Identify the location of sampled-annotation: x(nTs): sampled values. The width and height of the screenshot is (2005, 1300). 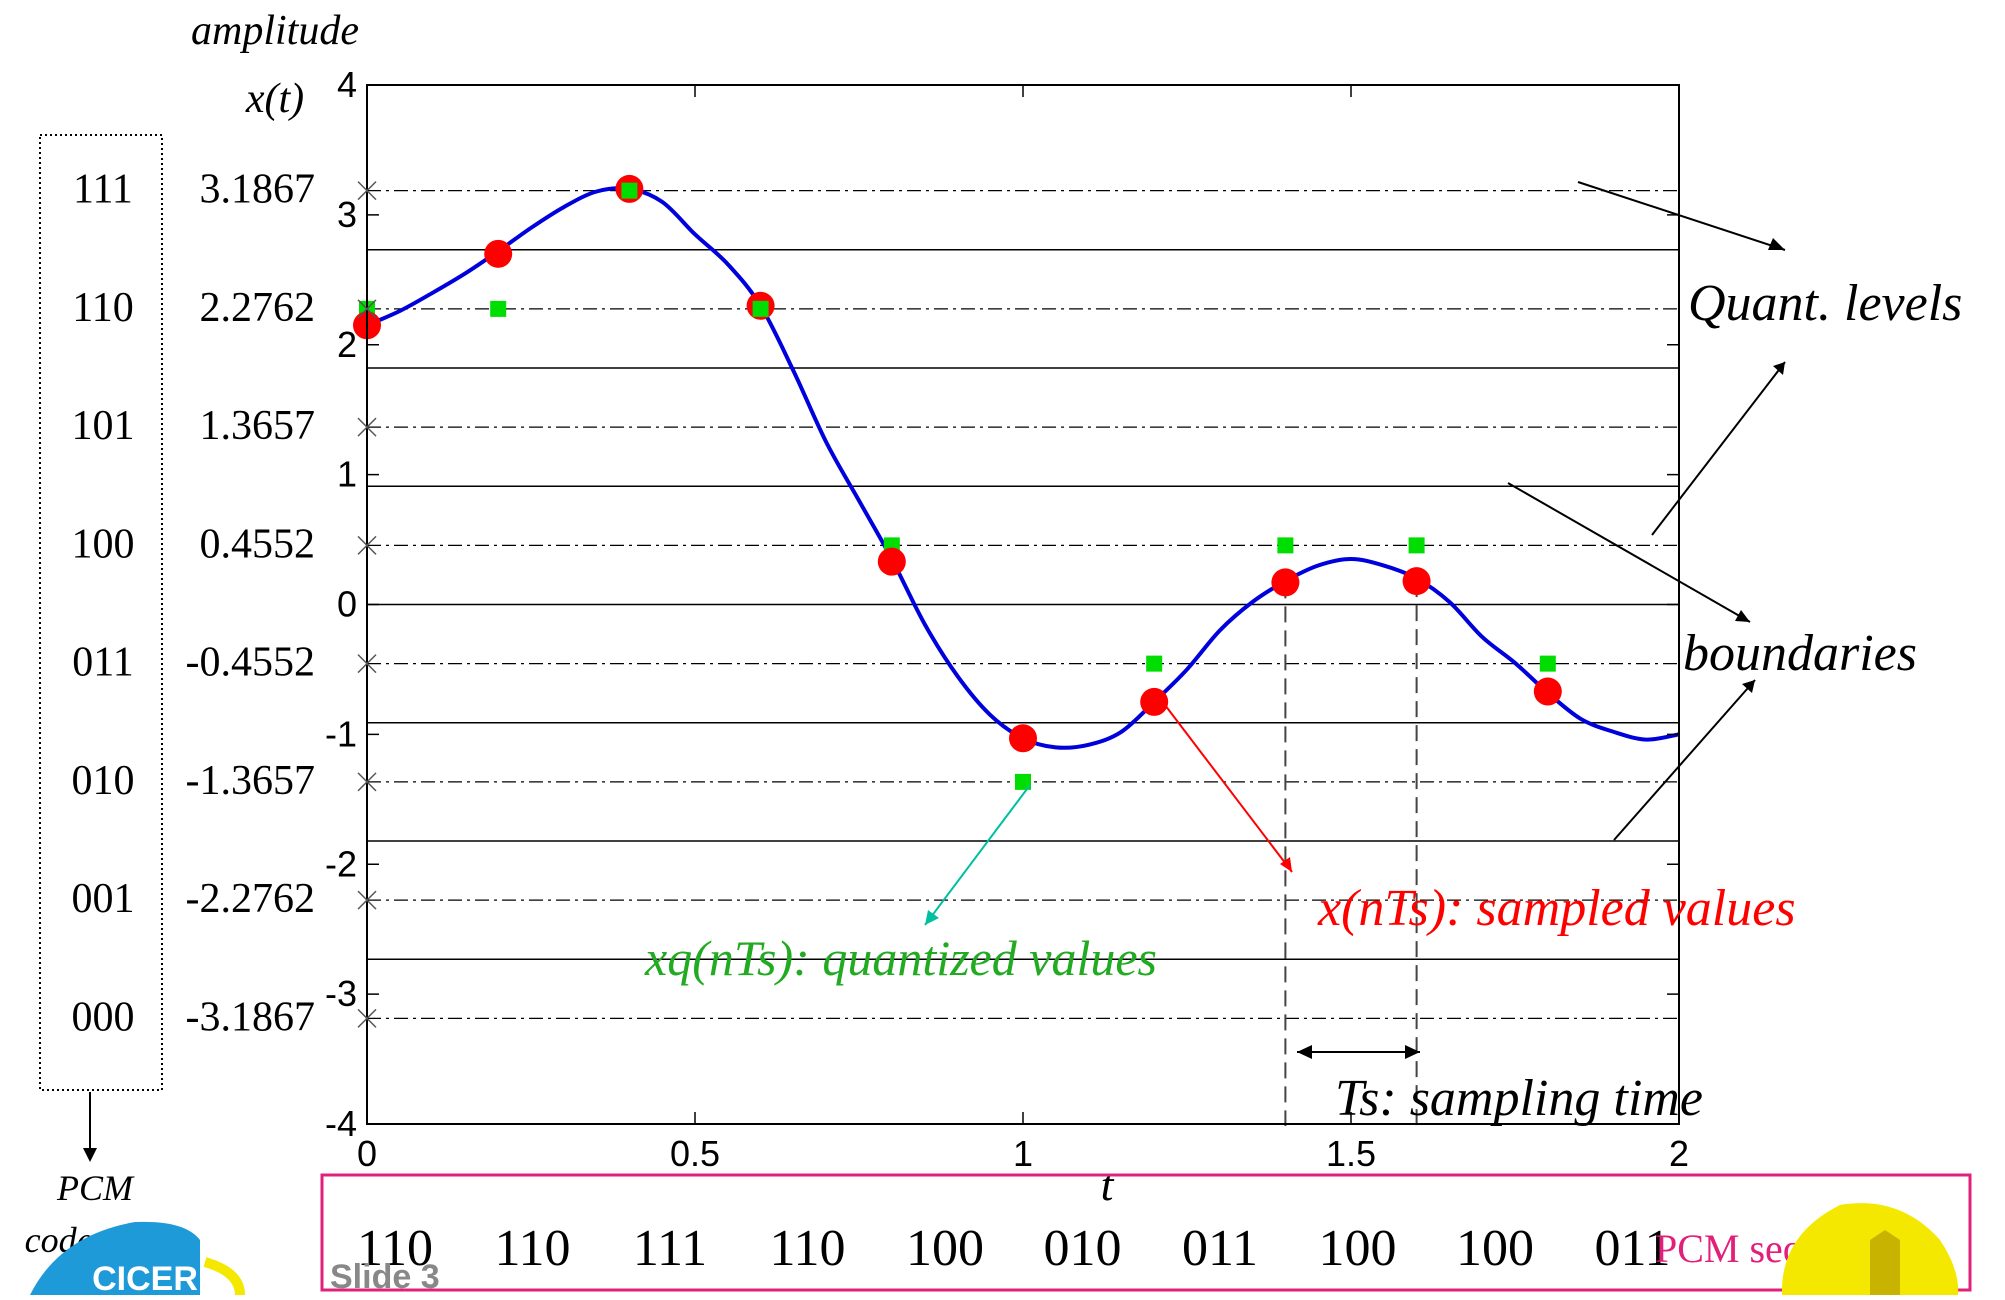
(1480, 820).